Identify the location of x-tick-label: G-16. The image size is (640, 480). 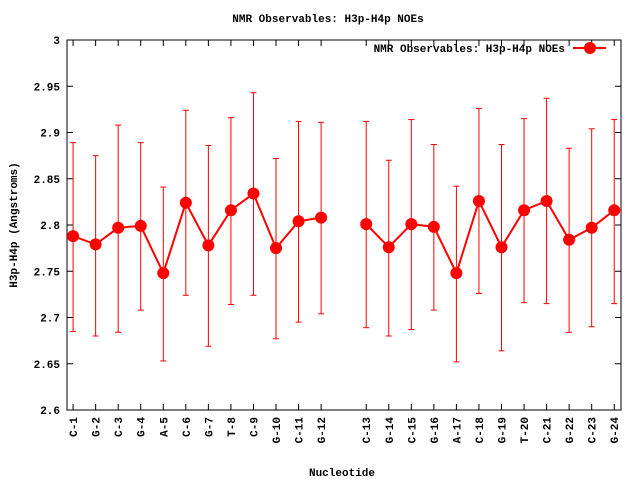
(436, 430).